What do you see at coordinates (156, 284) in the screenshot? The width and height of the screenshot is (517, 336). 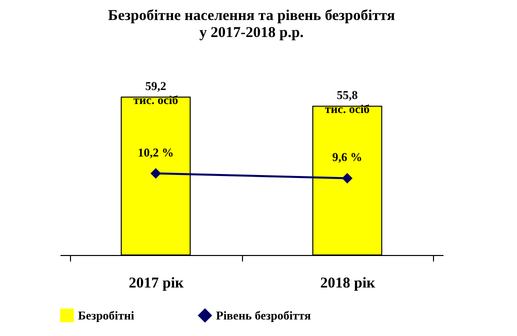 I see `x-tick-label: 2017 рік` at bounding box center [156, 284].